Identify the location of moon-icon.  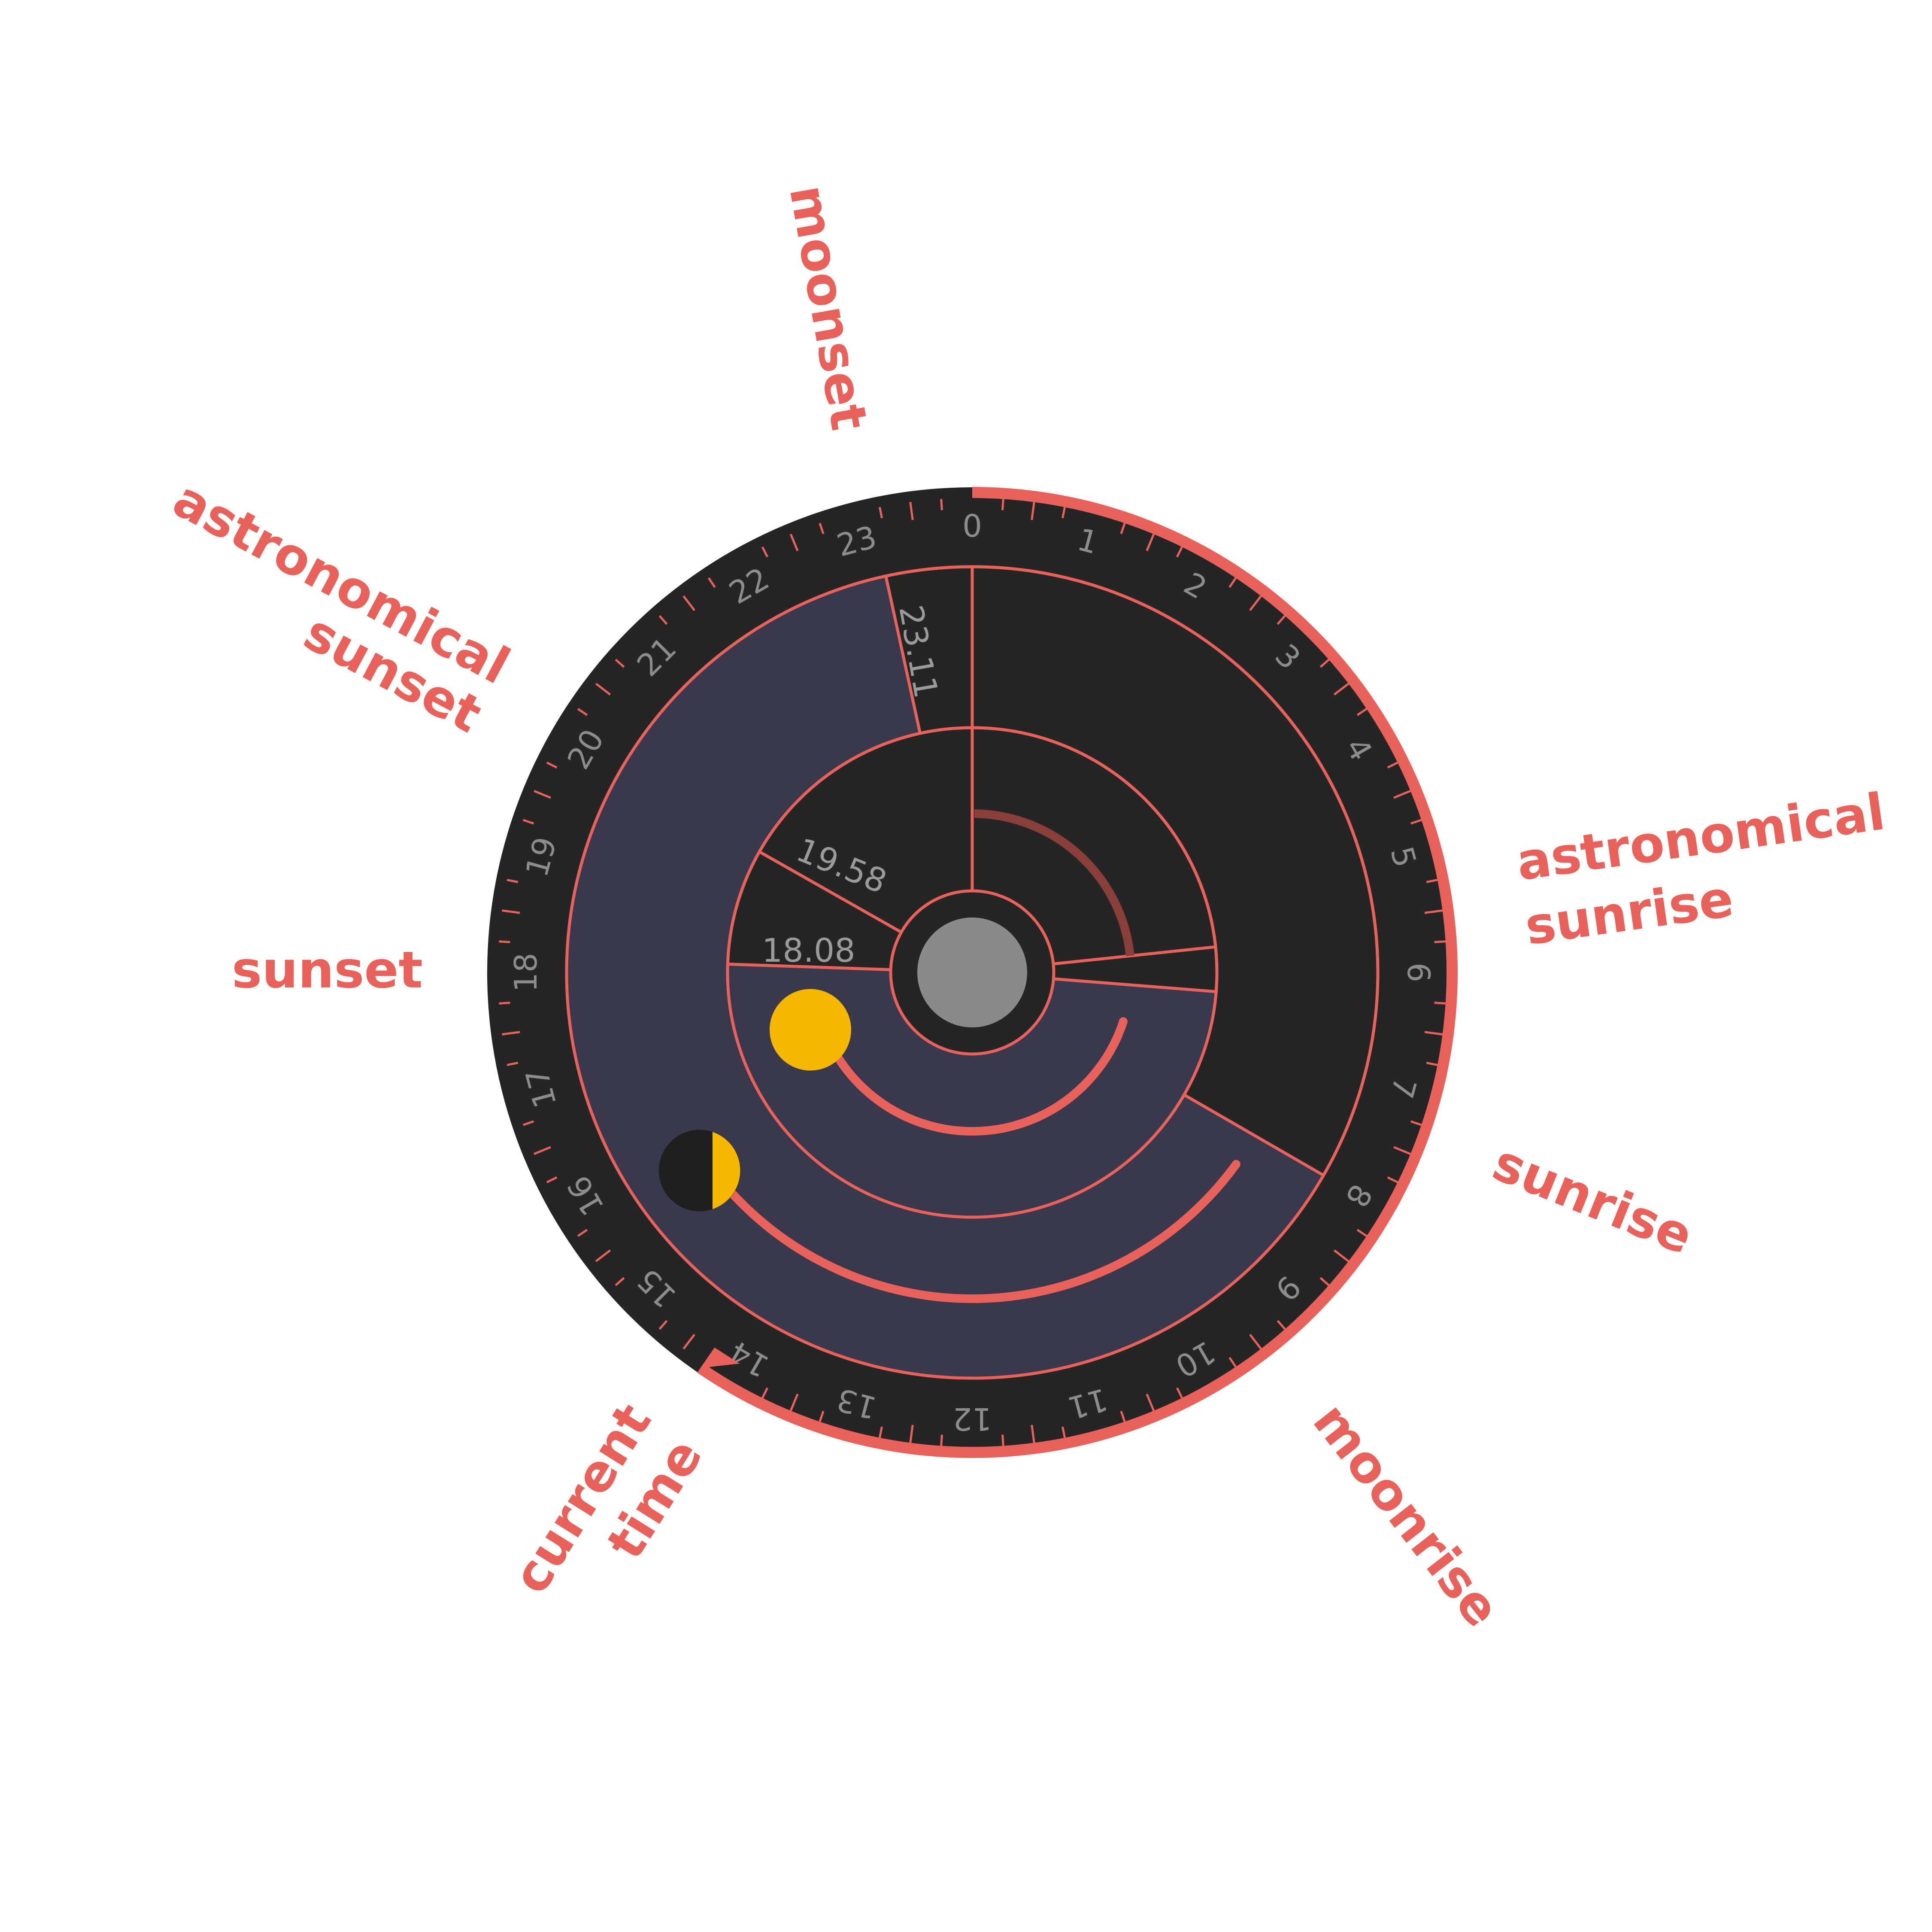
(699, 1171).